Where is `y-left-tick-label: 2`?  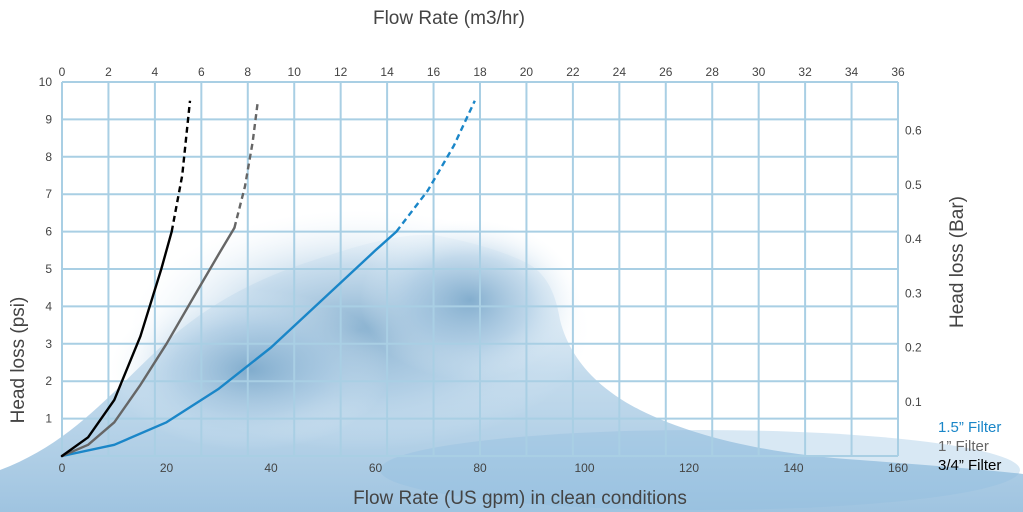
y-left-tick-label: 2 is located at coordinates (48, 381).